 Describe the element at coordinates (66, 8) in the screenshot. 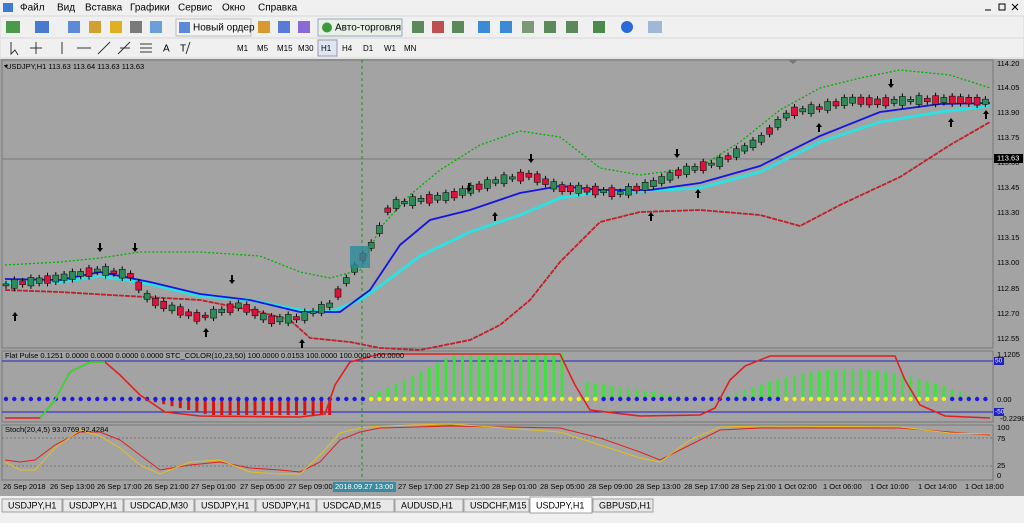

I see `menu-item: Вид` at that location.